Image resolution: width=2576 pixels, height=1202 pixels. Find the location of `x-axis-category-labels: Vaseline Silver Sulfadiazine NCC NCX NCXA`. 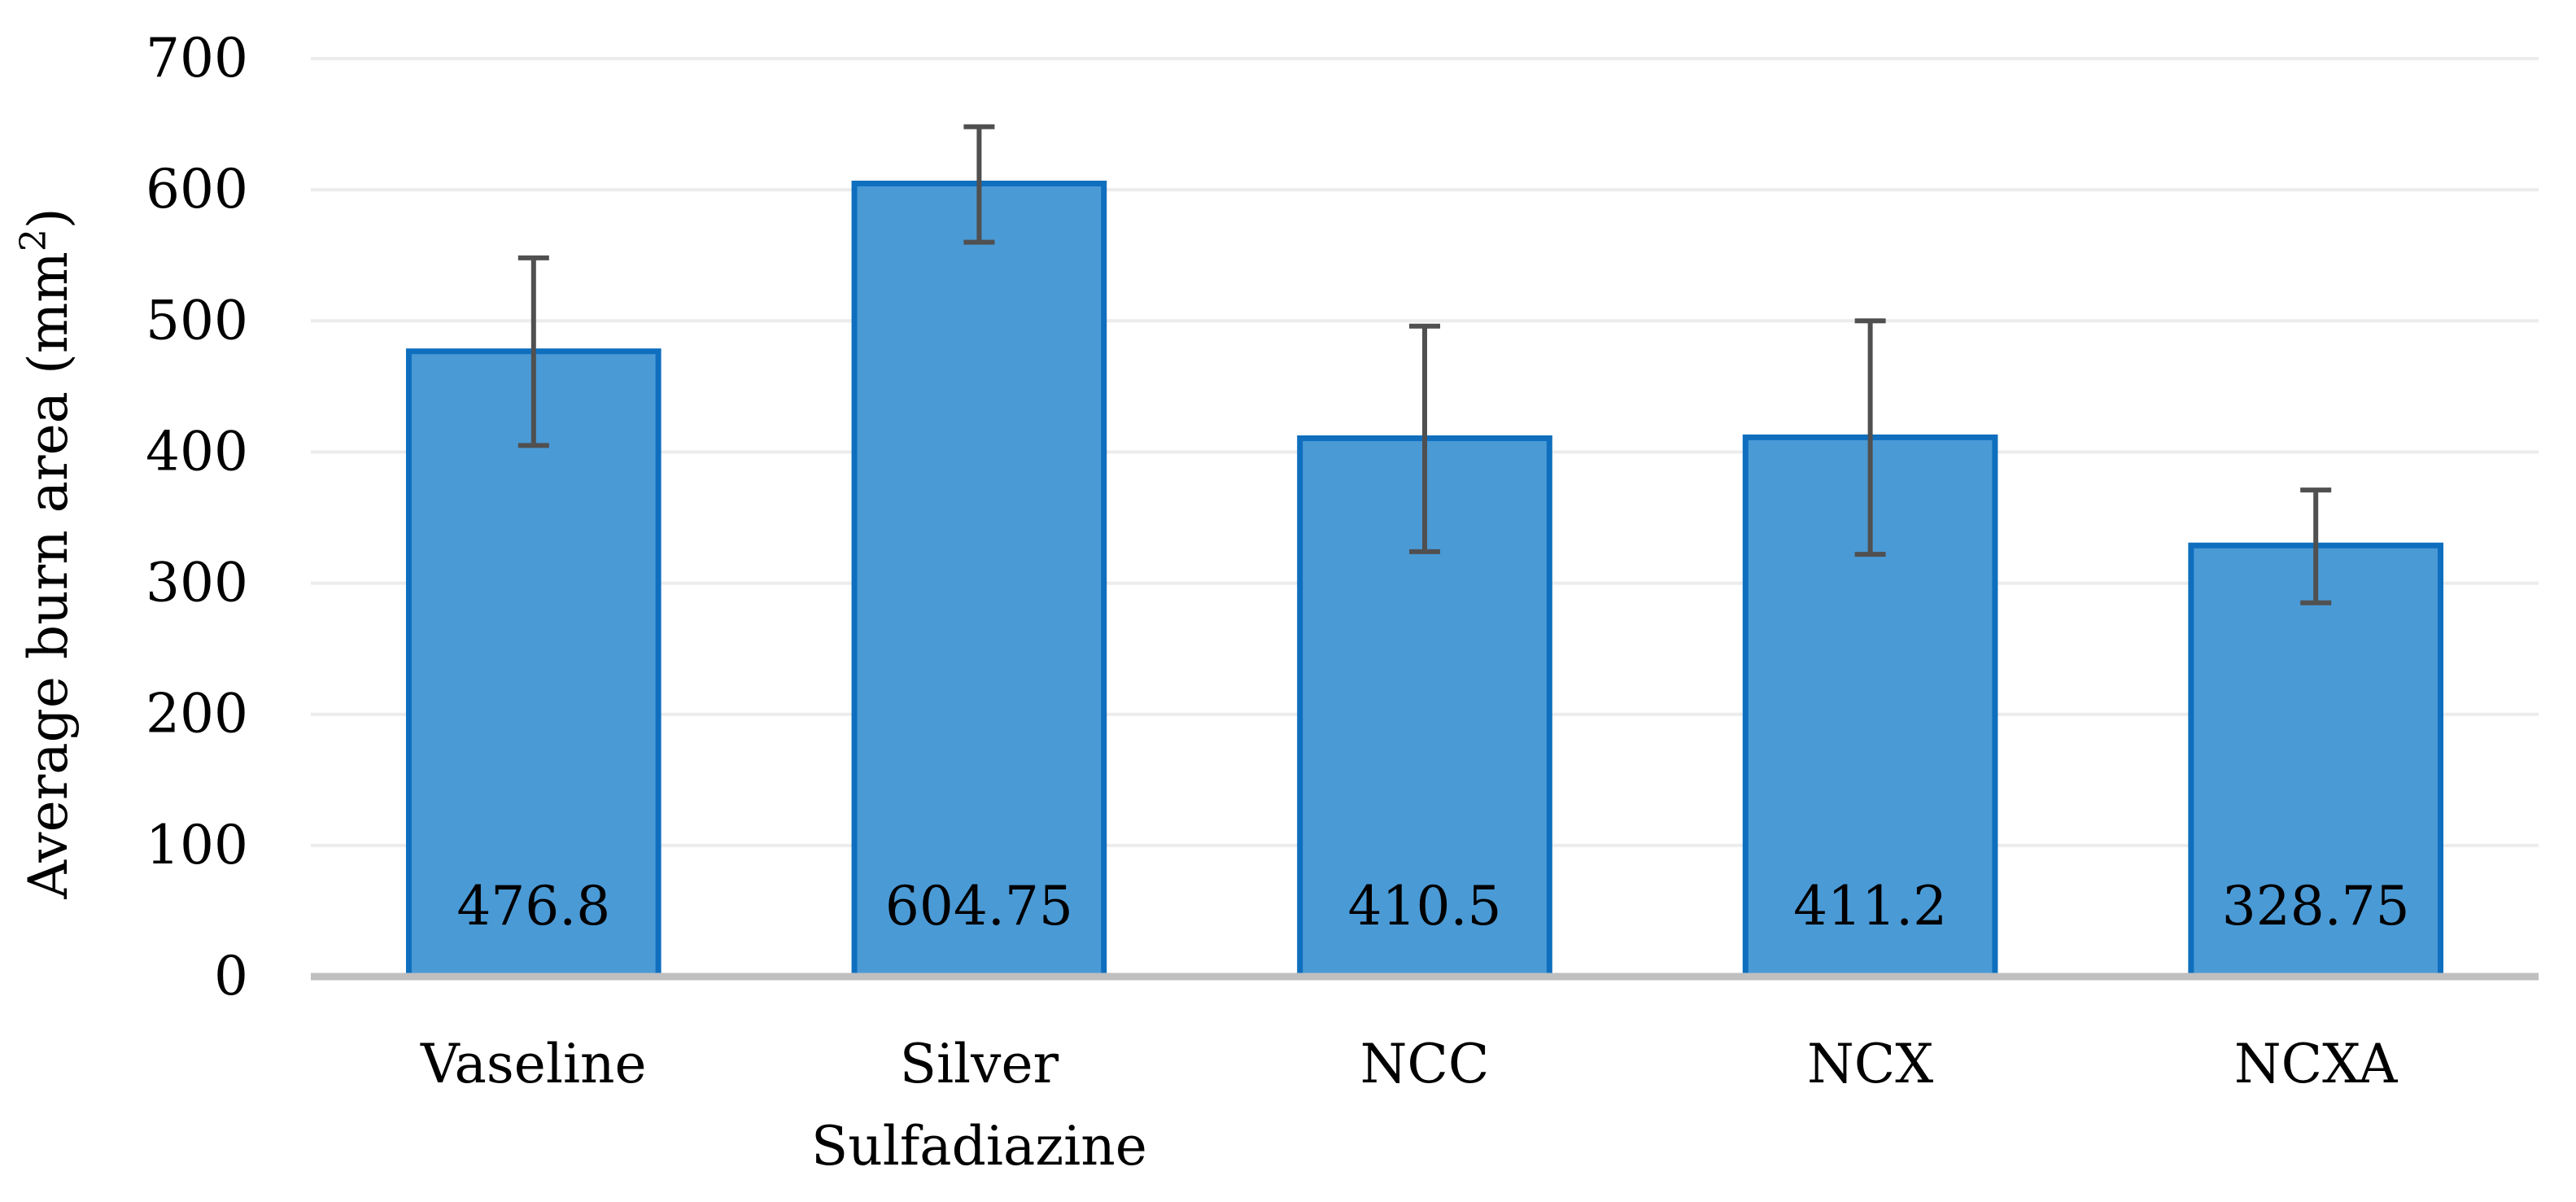

x-axis-category-labels: Vaseline Silver Sulfadiazine NCC NCX NCXA is located at coordinates (1409, 1105).